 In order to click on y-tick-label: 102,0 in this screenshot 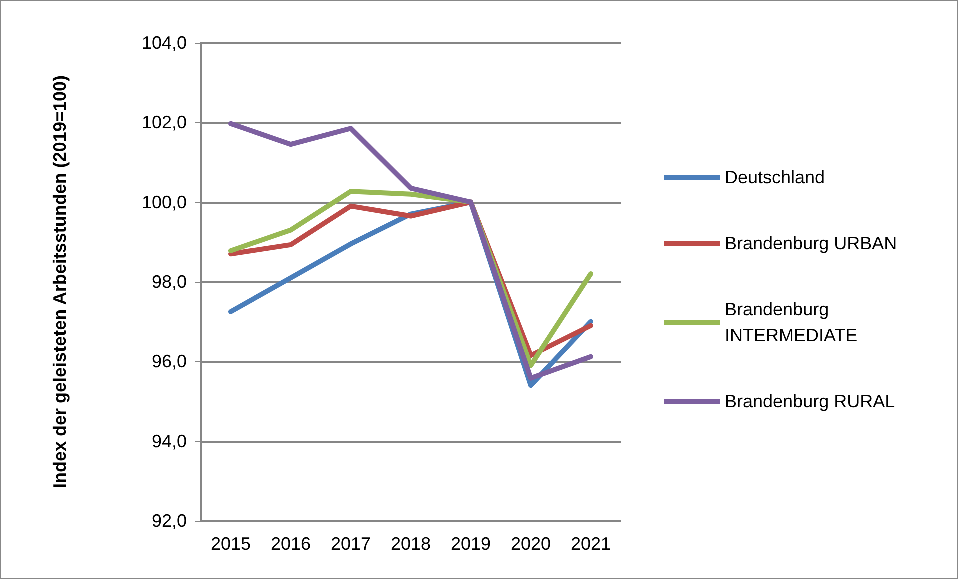, I will do `click(164, 122)`.